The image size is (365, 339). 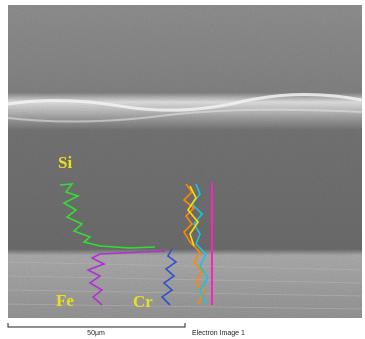 What do you see at coordinates (96, 325) in the screenshot?
I see `scale-line` at bounding box center [96, 325].